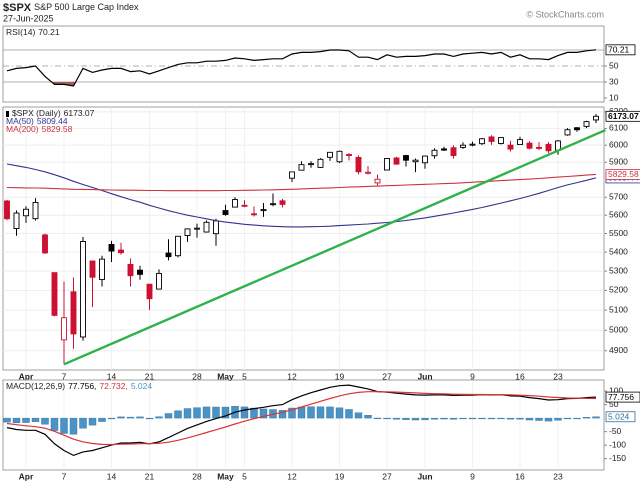 The height and width of the screenshot is (482, 640). Describe the element at coordinates (36, 113) in the screenshot. I see `legend-name: $SPX (Daily)` at that location.